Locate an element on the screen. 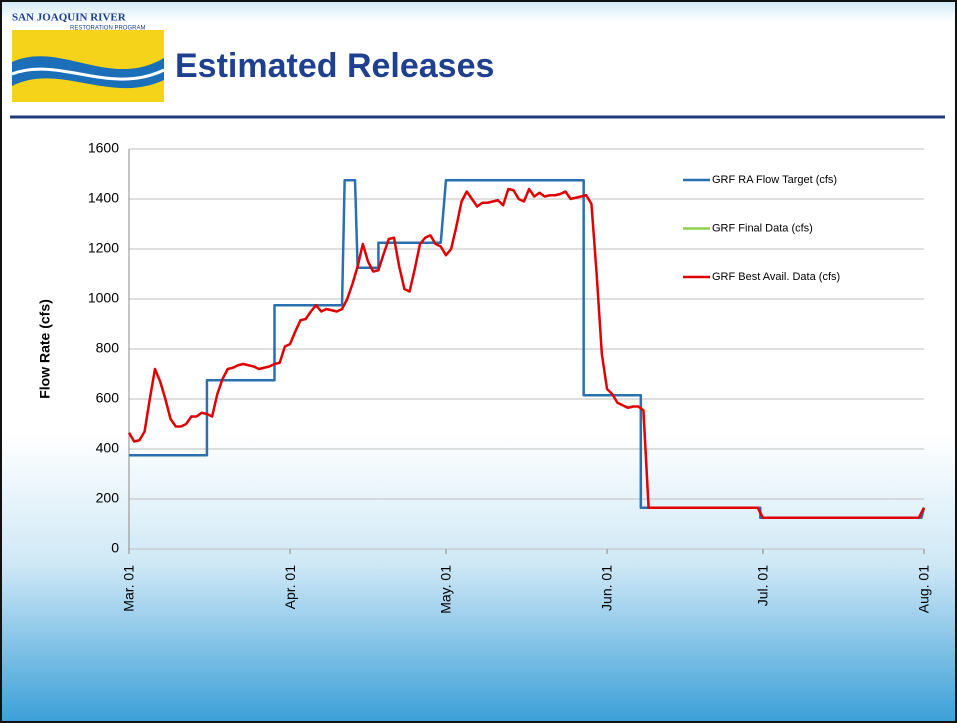 This screenshot has height=723, width=957. y-tick-label: 1000 is located at coordinates (103, 298).